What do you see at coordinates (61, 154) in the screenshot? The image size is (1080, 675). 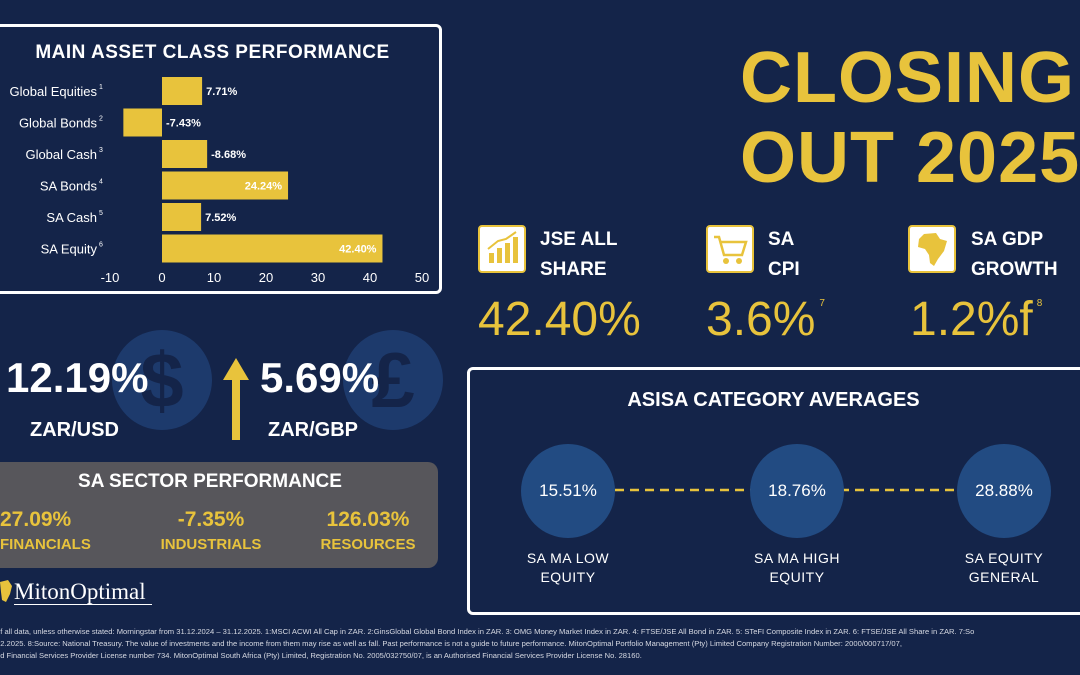 I see `category-label-2: Global Cash` at bounding box center [61, 154].